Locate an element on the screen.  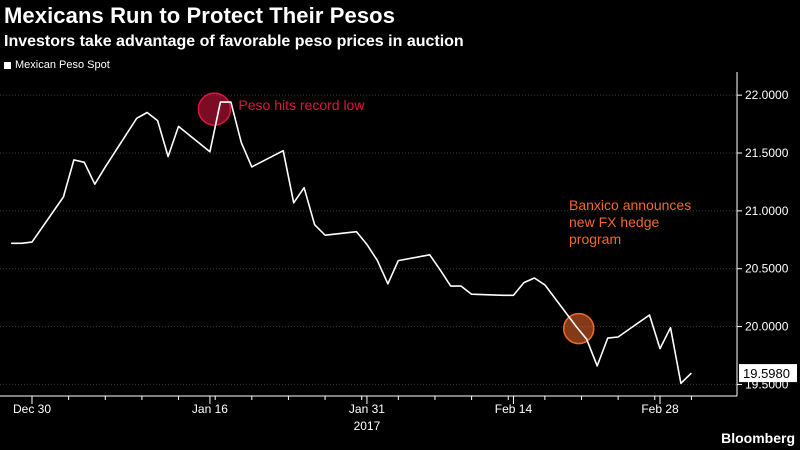
y-tick-label: 20.0000 is located at coordinates (767, 327).